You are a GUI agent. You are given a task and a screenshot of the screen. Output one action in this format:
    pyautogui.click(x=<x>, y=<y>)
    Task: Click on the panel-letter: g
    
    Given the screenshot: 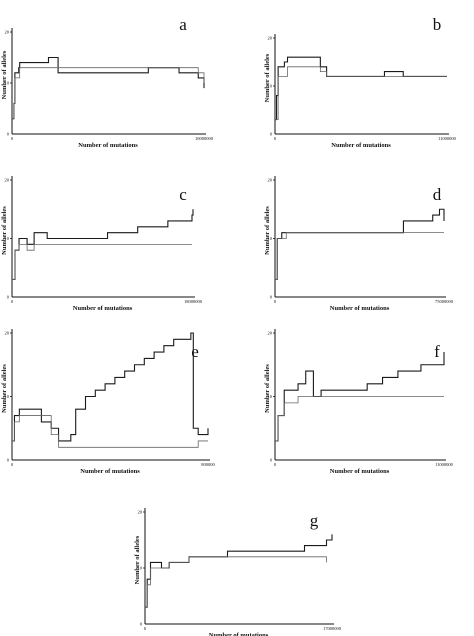 What is the action you would take?
    pyautogui.click(x=314, y=520)
    